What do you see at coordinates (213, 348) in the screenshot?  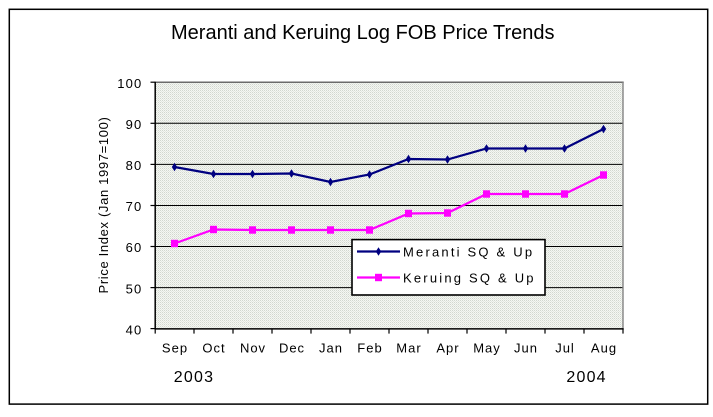 I see `svg-text: Oct` at bounding box center [213, 348].